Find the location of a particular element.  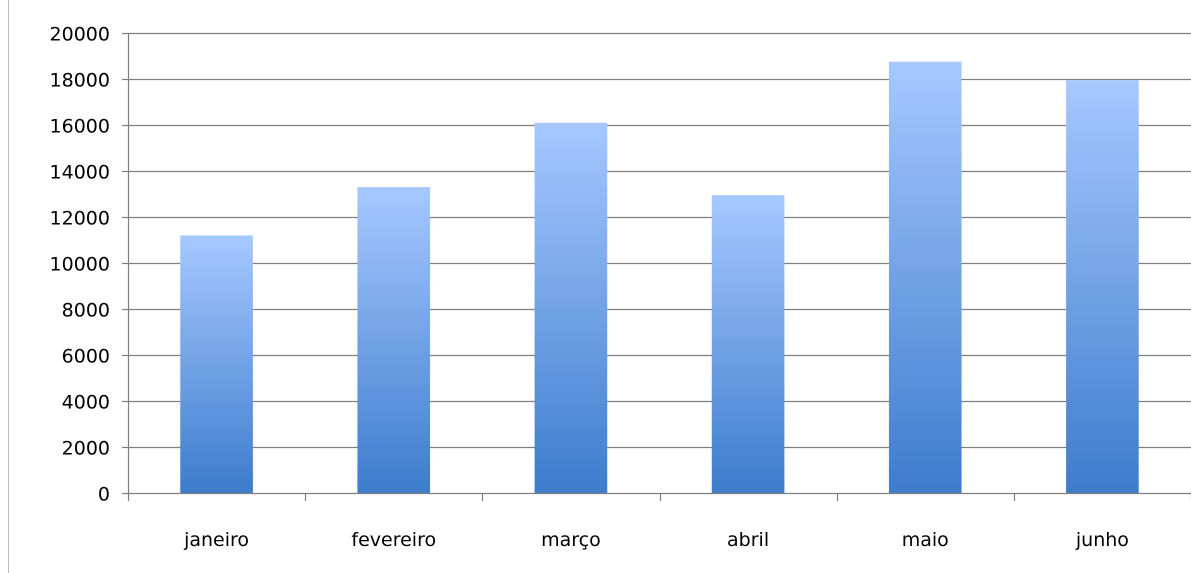

y-tick-label: 8000 is located at coordinates (86, 311).